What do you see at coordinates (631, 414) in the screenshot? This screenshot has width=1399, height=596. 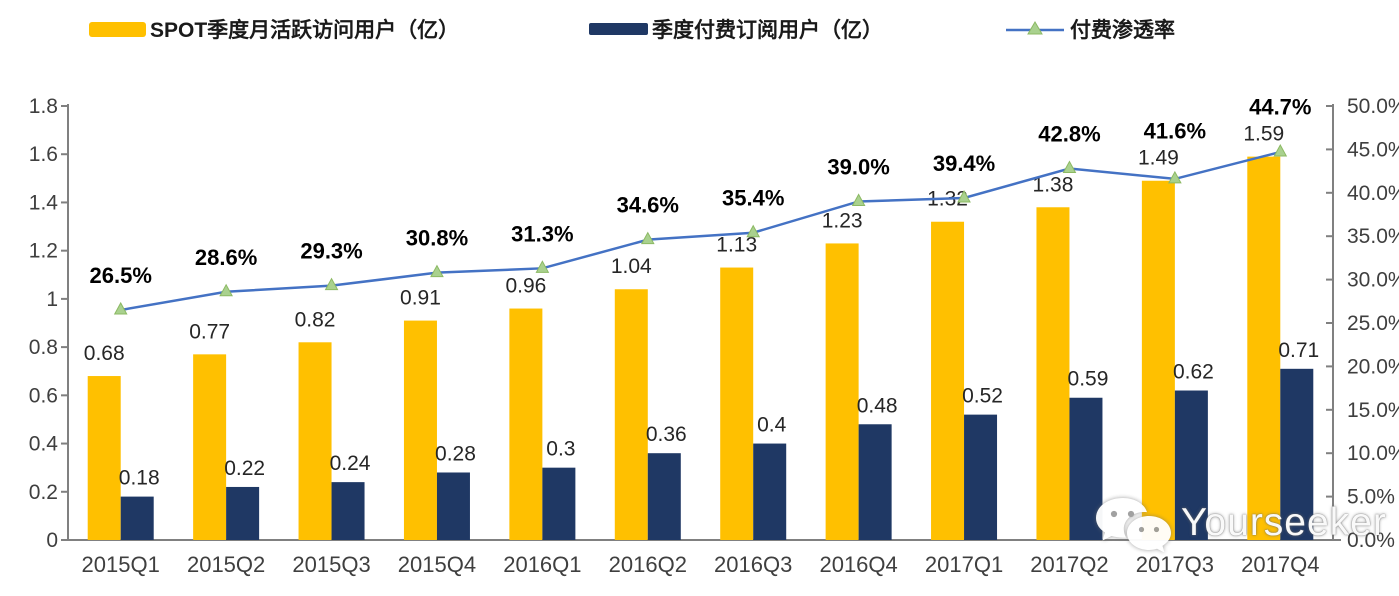 I see `bar-mau-2016Q2` at bounding box center [631, 414].